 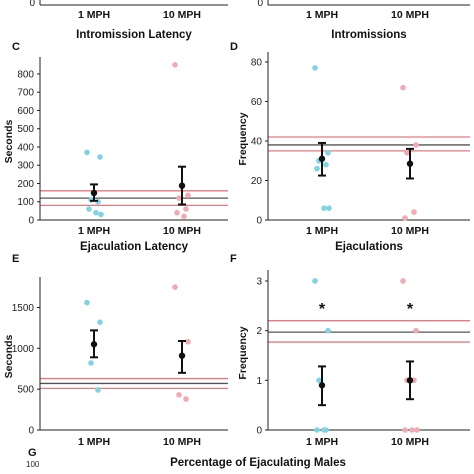 What do you see at coordinates (25, 129) in the screenshot?
I see `panel-c-ytick-label-5: 500` at bounding box center [25, 129].